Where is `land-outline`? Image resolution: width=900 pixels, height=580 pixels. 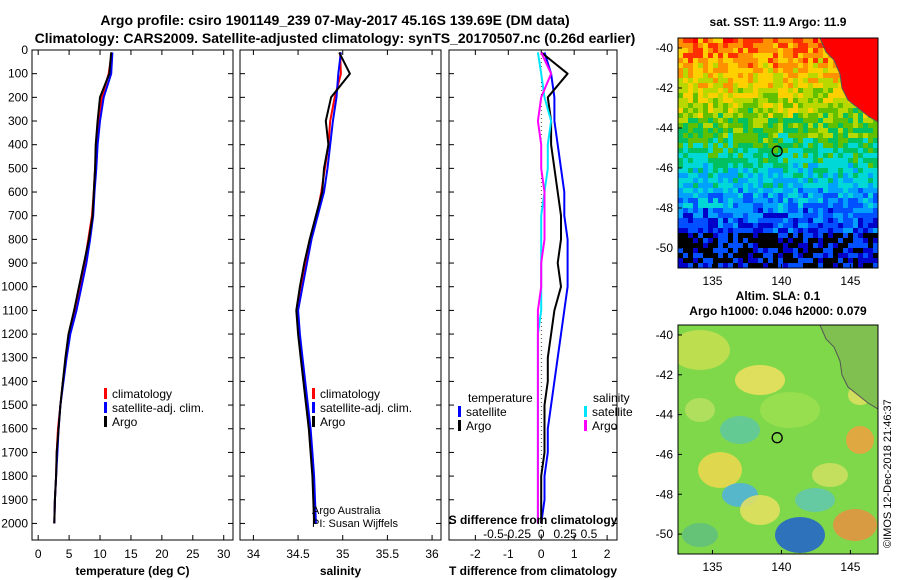
land-outline is located at coordinates (848, 80).